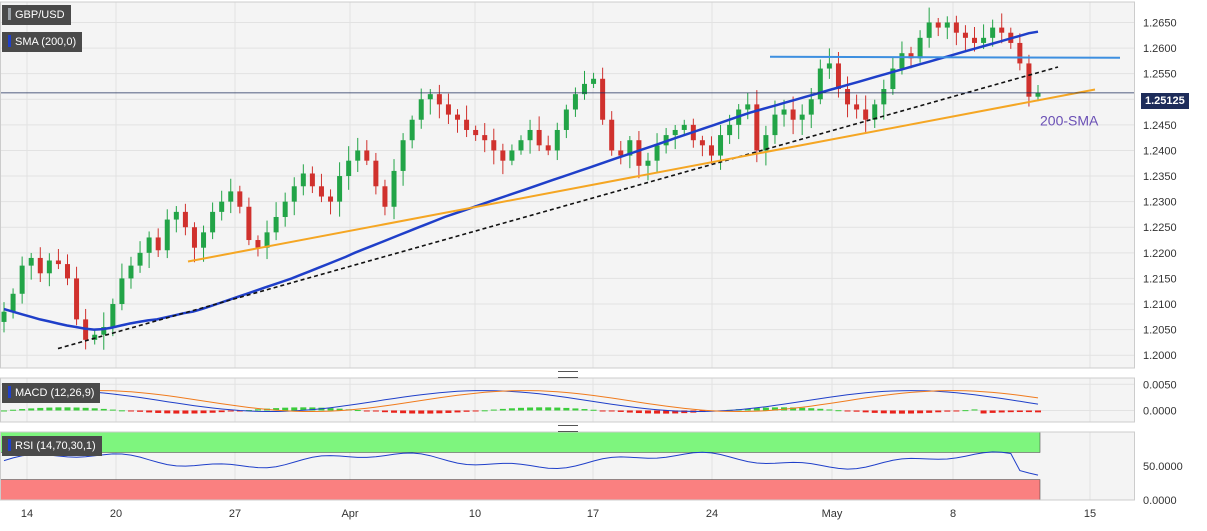  Describe the element at coordinates (1160, 203) in the screenshot. I see `y-tick-label: 1.2300` at that location.